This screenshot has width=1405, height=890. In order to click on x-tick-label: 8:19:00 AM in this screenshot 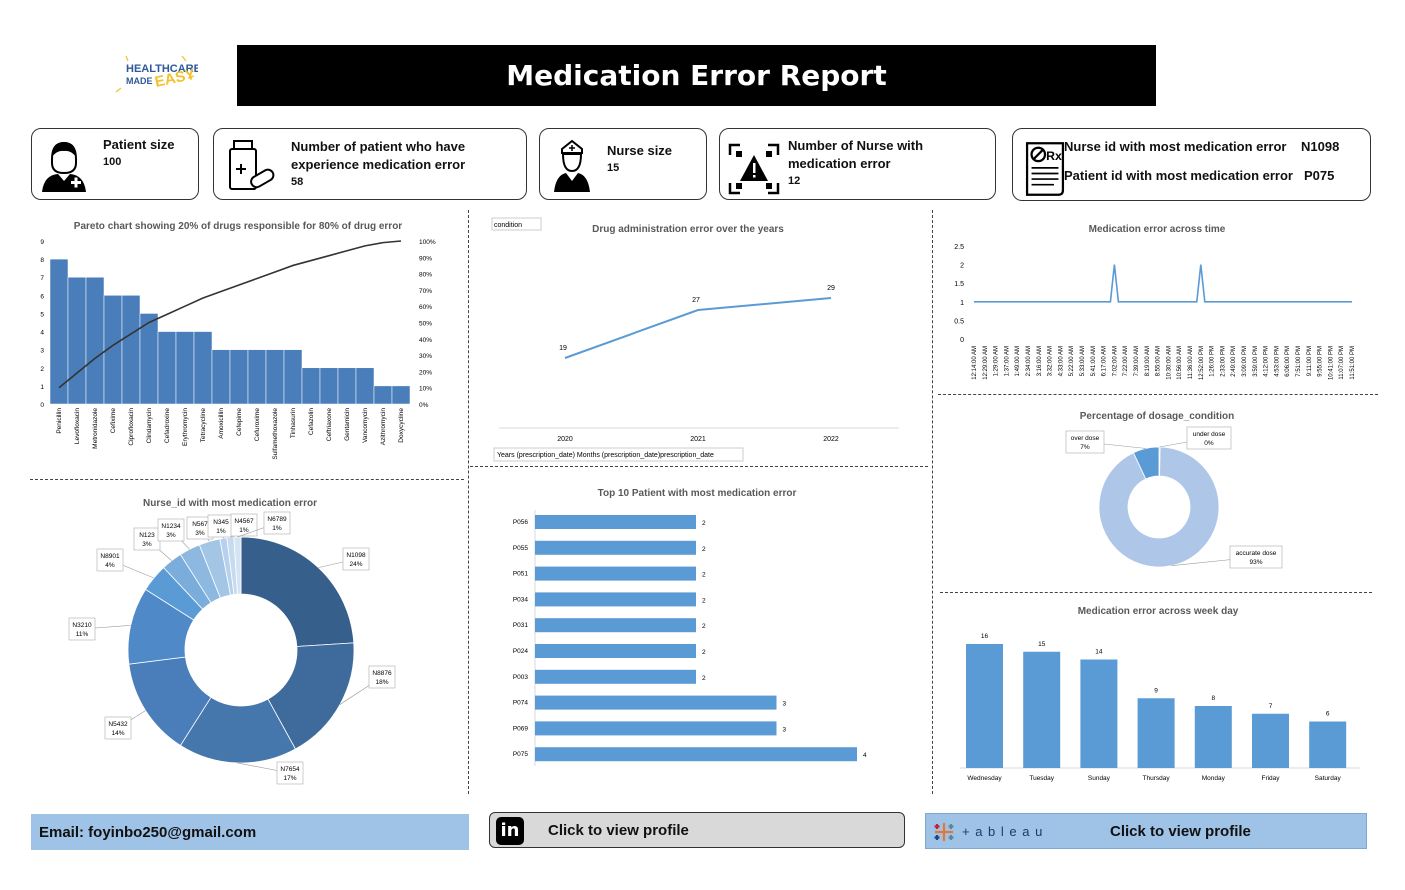, I will do `click(1148, 361)`.